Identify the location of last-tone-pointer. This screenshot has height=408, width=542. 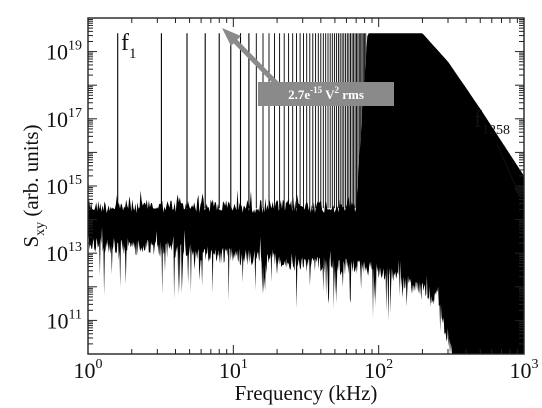
(508, 169).